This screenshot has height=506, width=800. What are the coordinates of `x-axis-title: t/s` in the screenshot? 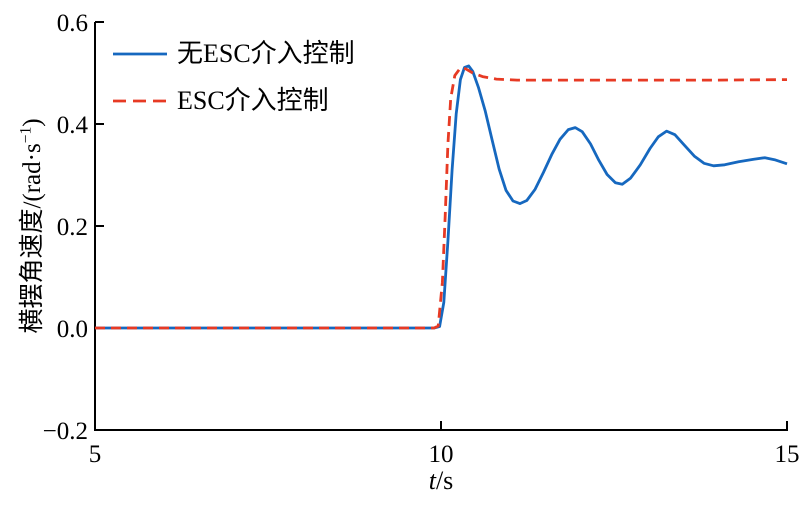 It's located at (441, 481).